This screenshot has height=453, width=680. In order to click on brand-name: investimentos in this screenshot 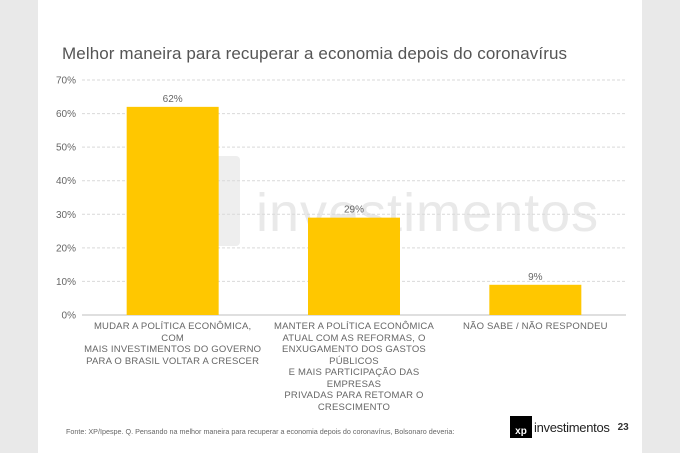, I will do `click(572, 427)`.